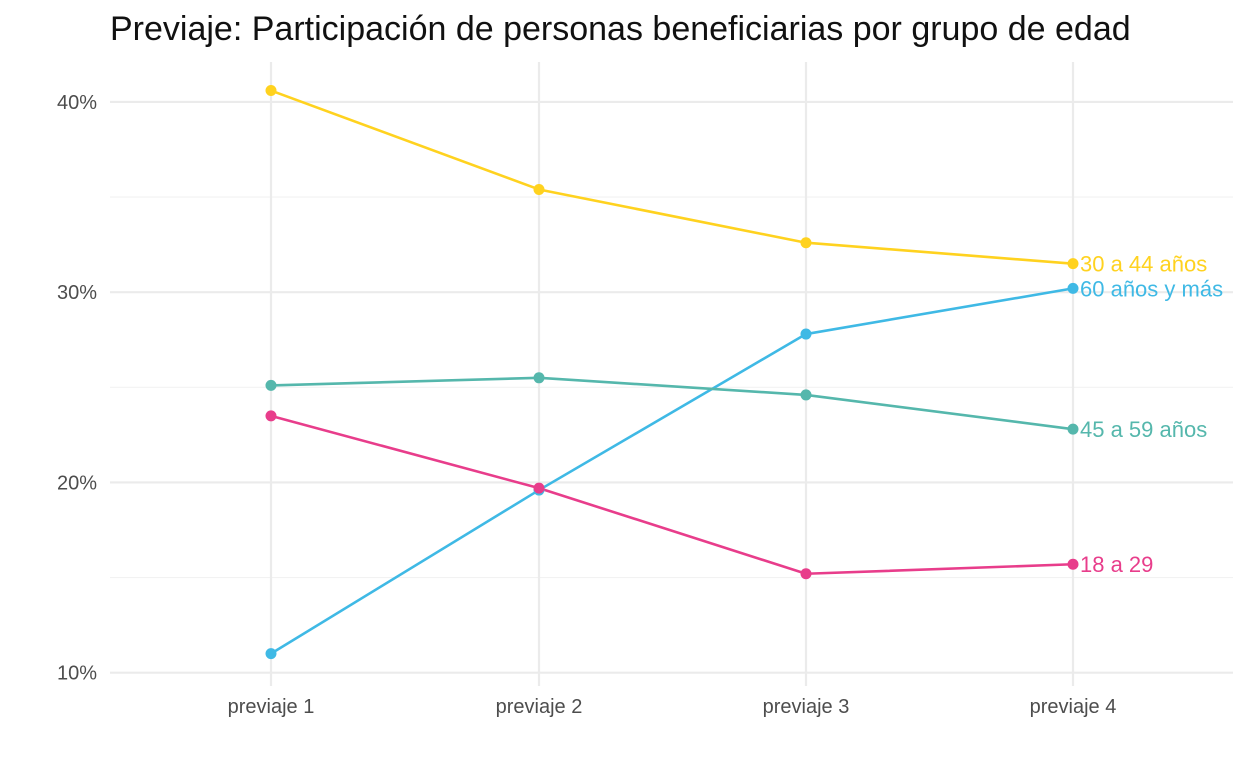  I want to click on series-end-label: 60 años y más, so click(1151, 288).